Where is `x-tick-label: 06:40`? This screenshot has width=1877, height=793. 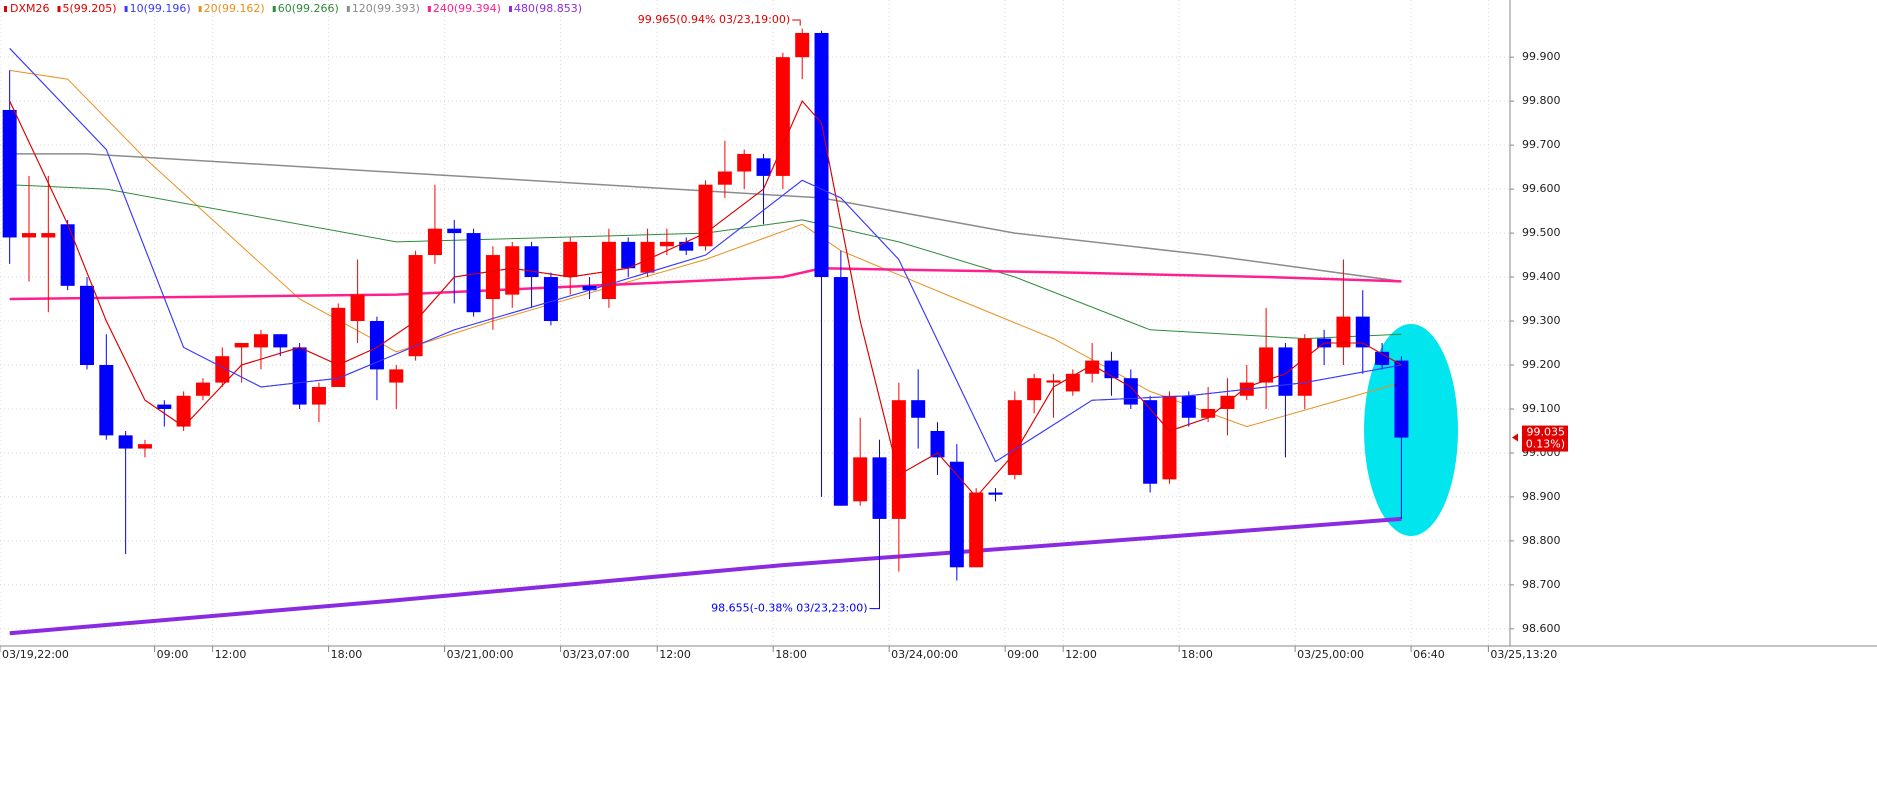
x-tick-label: 06:40 is located at coordinates (1429, 654).